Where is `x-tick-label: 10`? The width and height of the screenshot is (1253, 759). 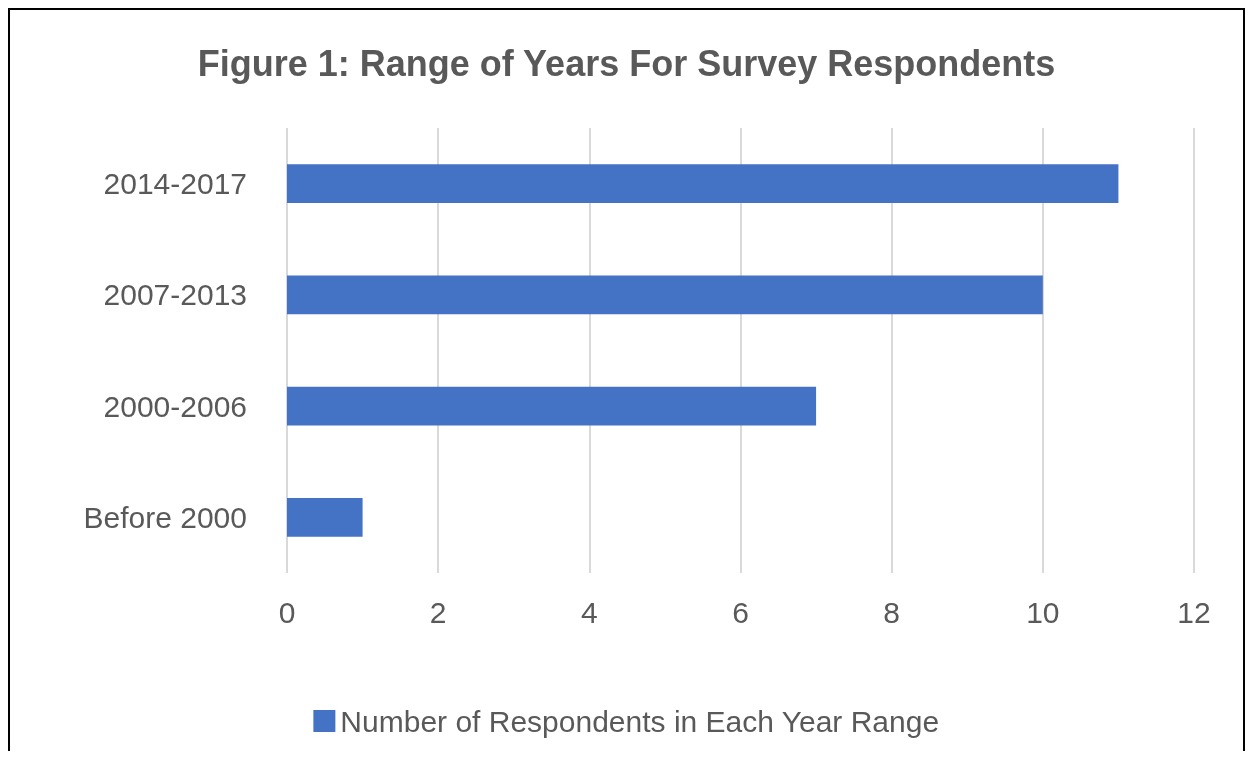
x-tick-label: 10 is located at coordinates (1043, 612).